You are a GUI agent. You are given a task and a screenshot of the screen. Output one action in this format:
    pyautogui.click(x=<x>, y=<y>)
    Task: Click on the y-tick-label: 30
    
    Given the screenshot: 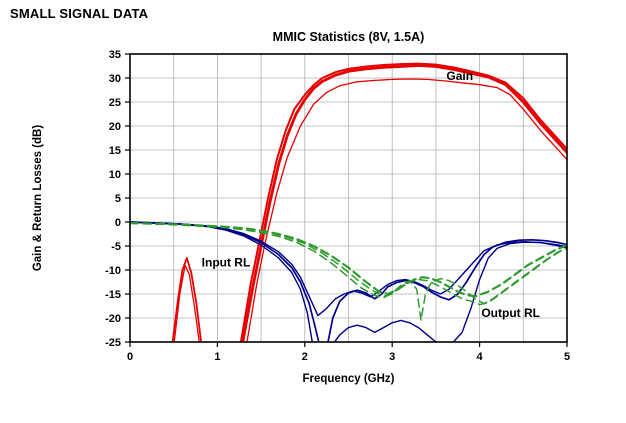 What is the action you would take?
    pyautogui.click(x=115, y=79)
    